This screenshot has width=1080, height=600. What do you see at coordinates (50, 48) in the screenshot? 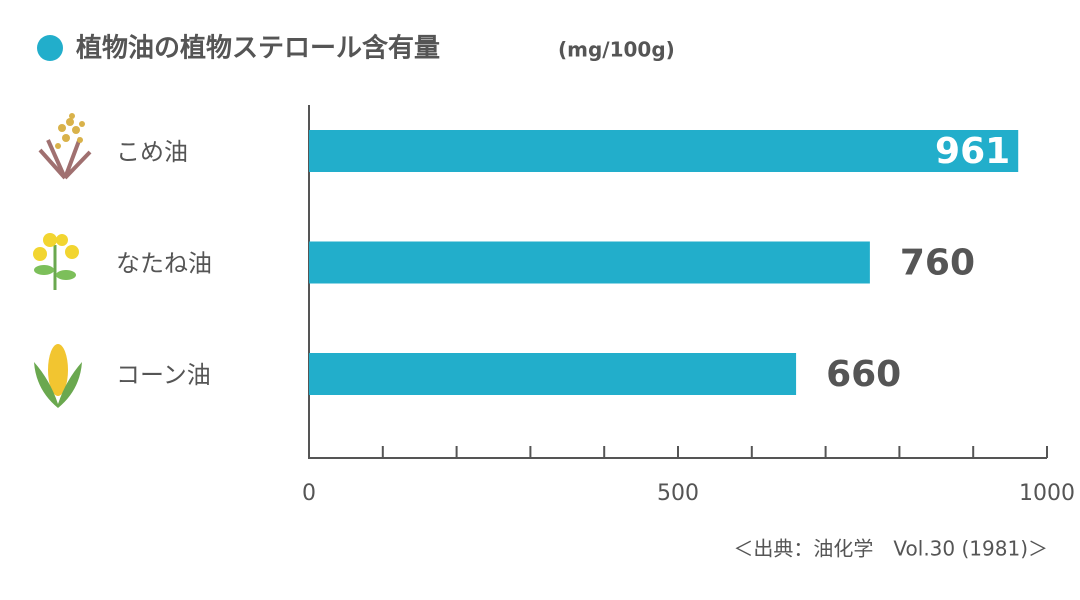
I see `title-dot` at bounding box center [50, 48].